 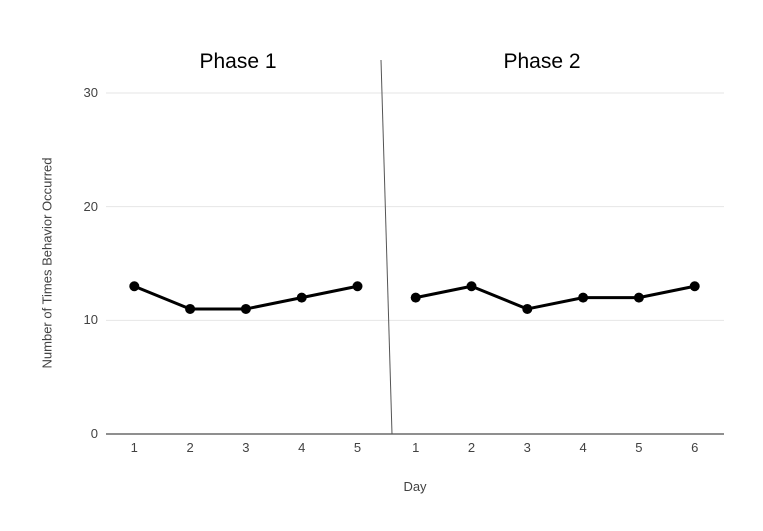 I want to click on phase-2-title: Phase 2, so click(x=542, y=61).